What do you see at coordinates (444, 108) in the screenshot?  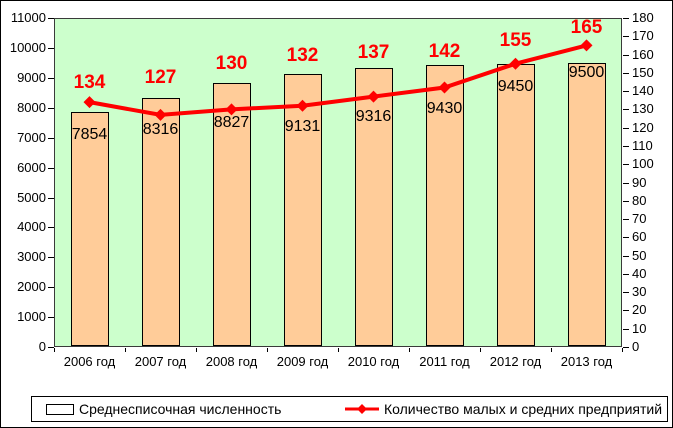 I see `bar-value-label: 9430` at bounding box center [444, 108].